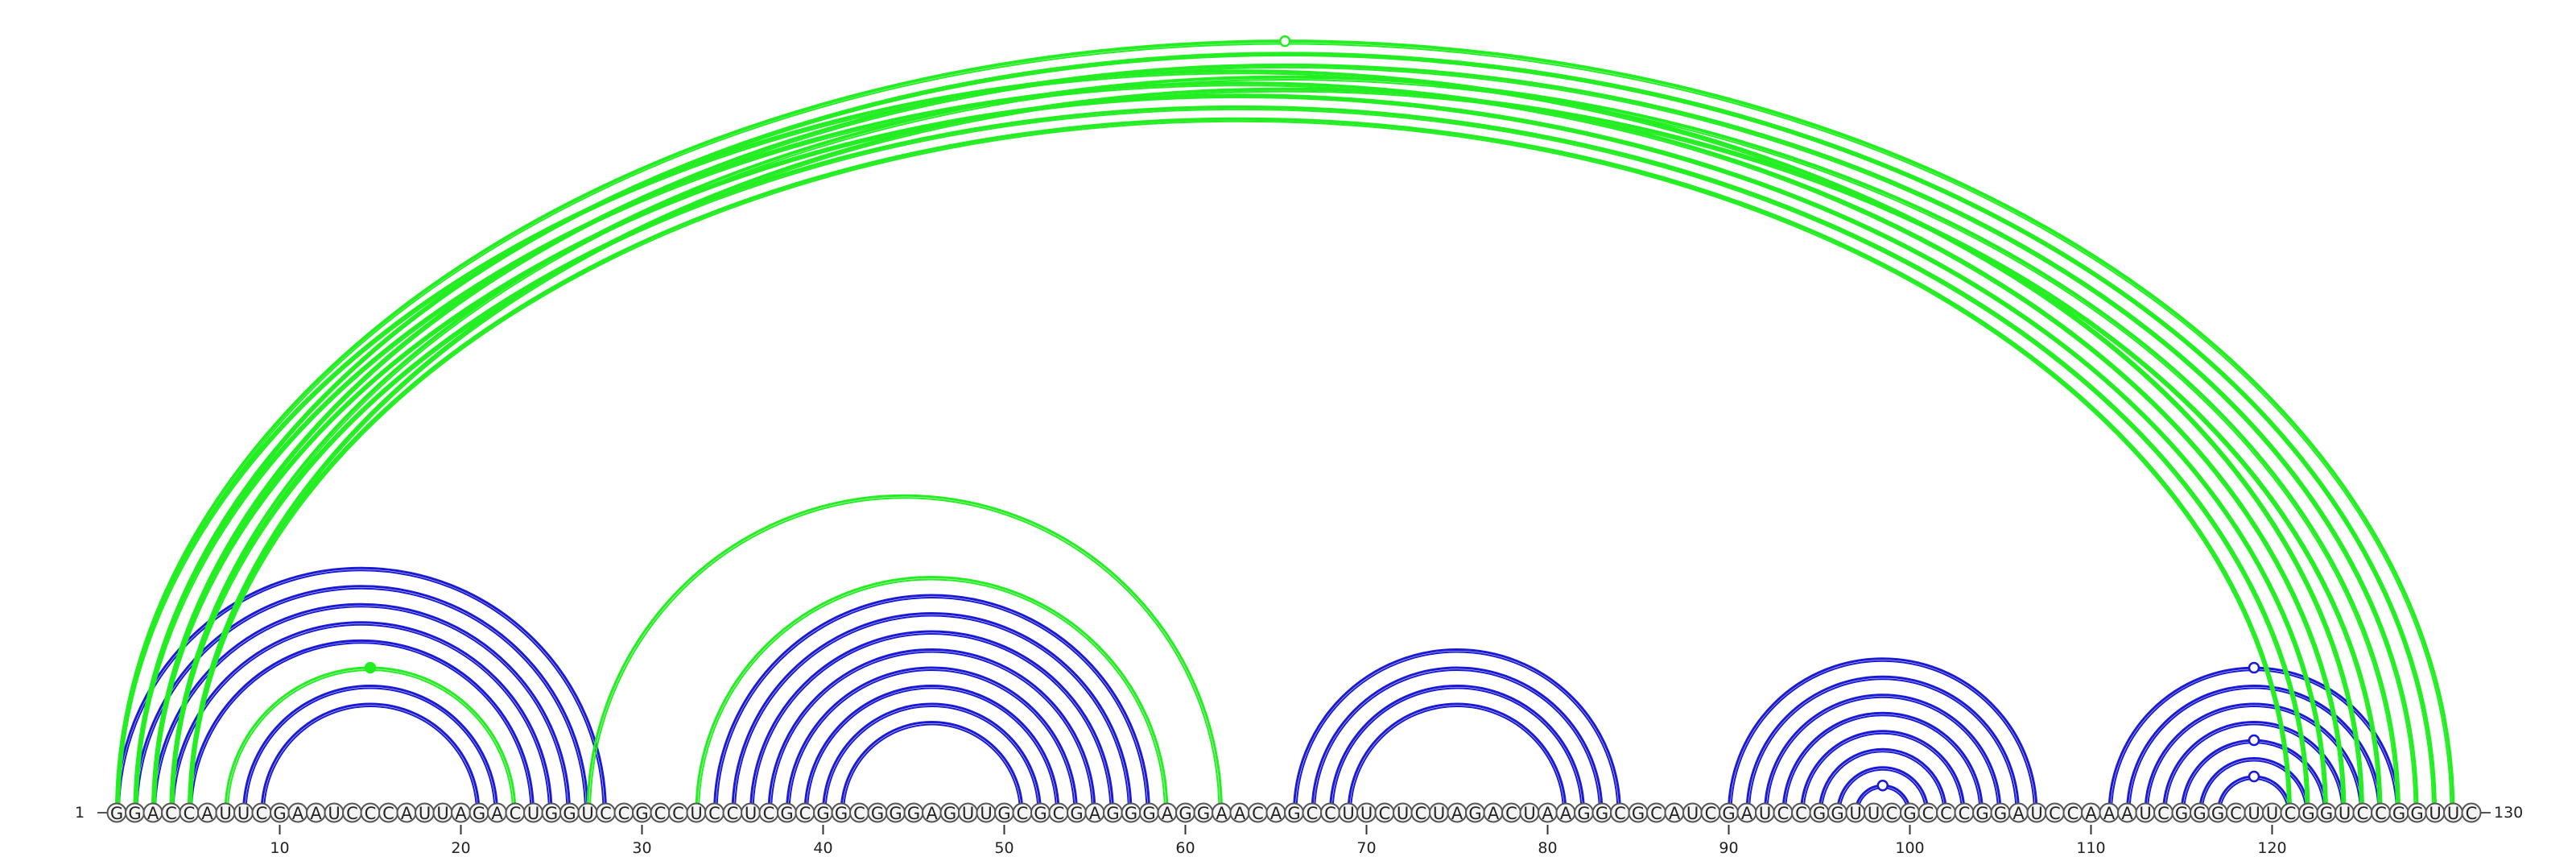 The width and height of the screenshot is (2576, 857). I want to click on axis-tick-label: 30, so click(641, 848).